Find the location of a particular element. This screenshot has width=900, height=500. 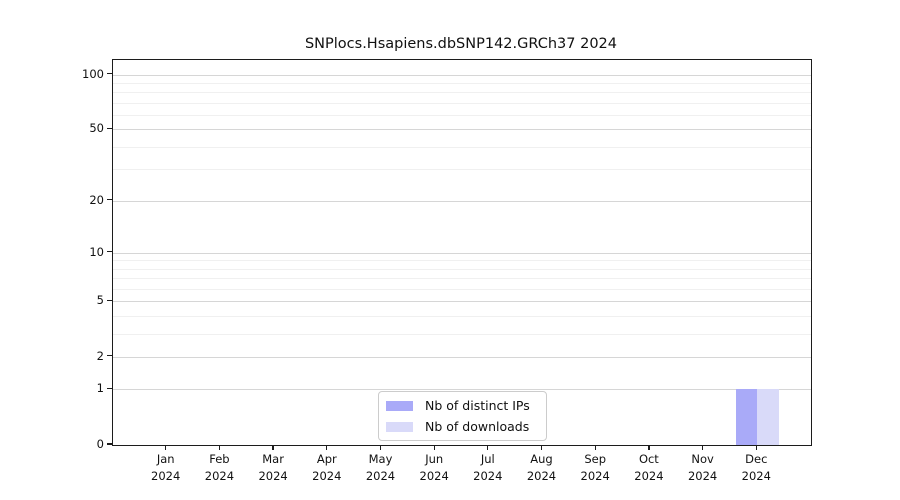

x-tick-label: Mar 2024 is located at coordinates (273, 467).